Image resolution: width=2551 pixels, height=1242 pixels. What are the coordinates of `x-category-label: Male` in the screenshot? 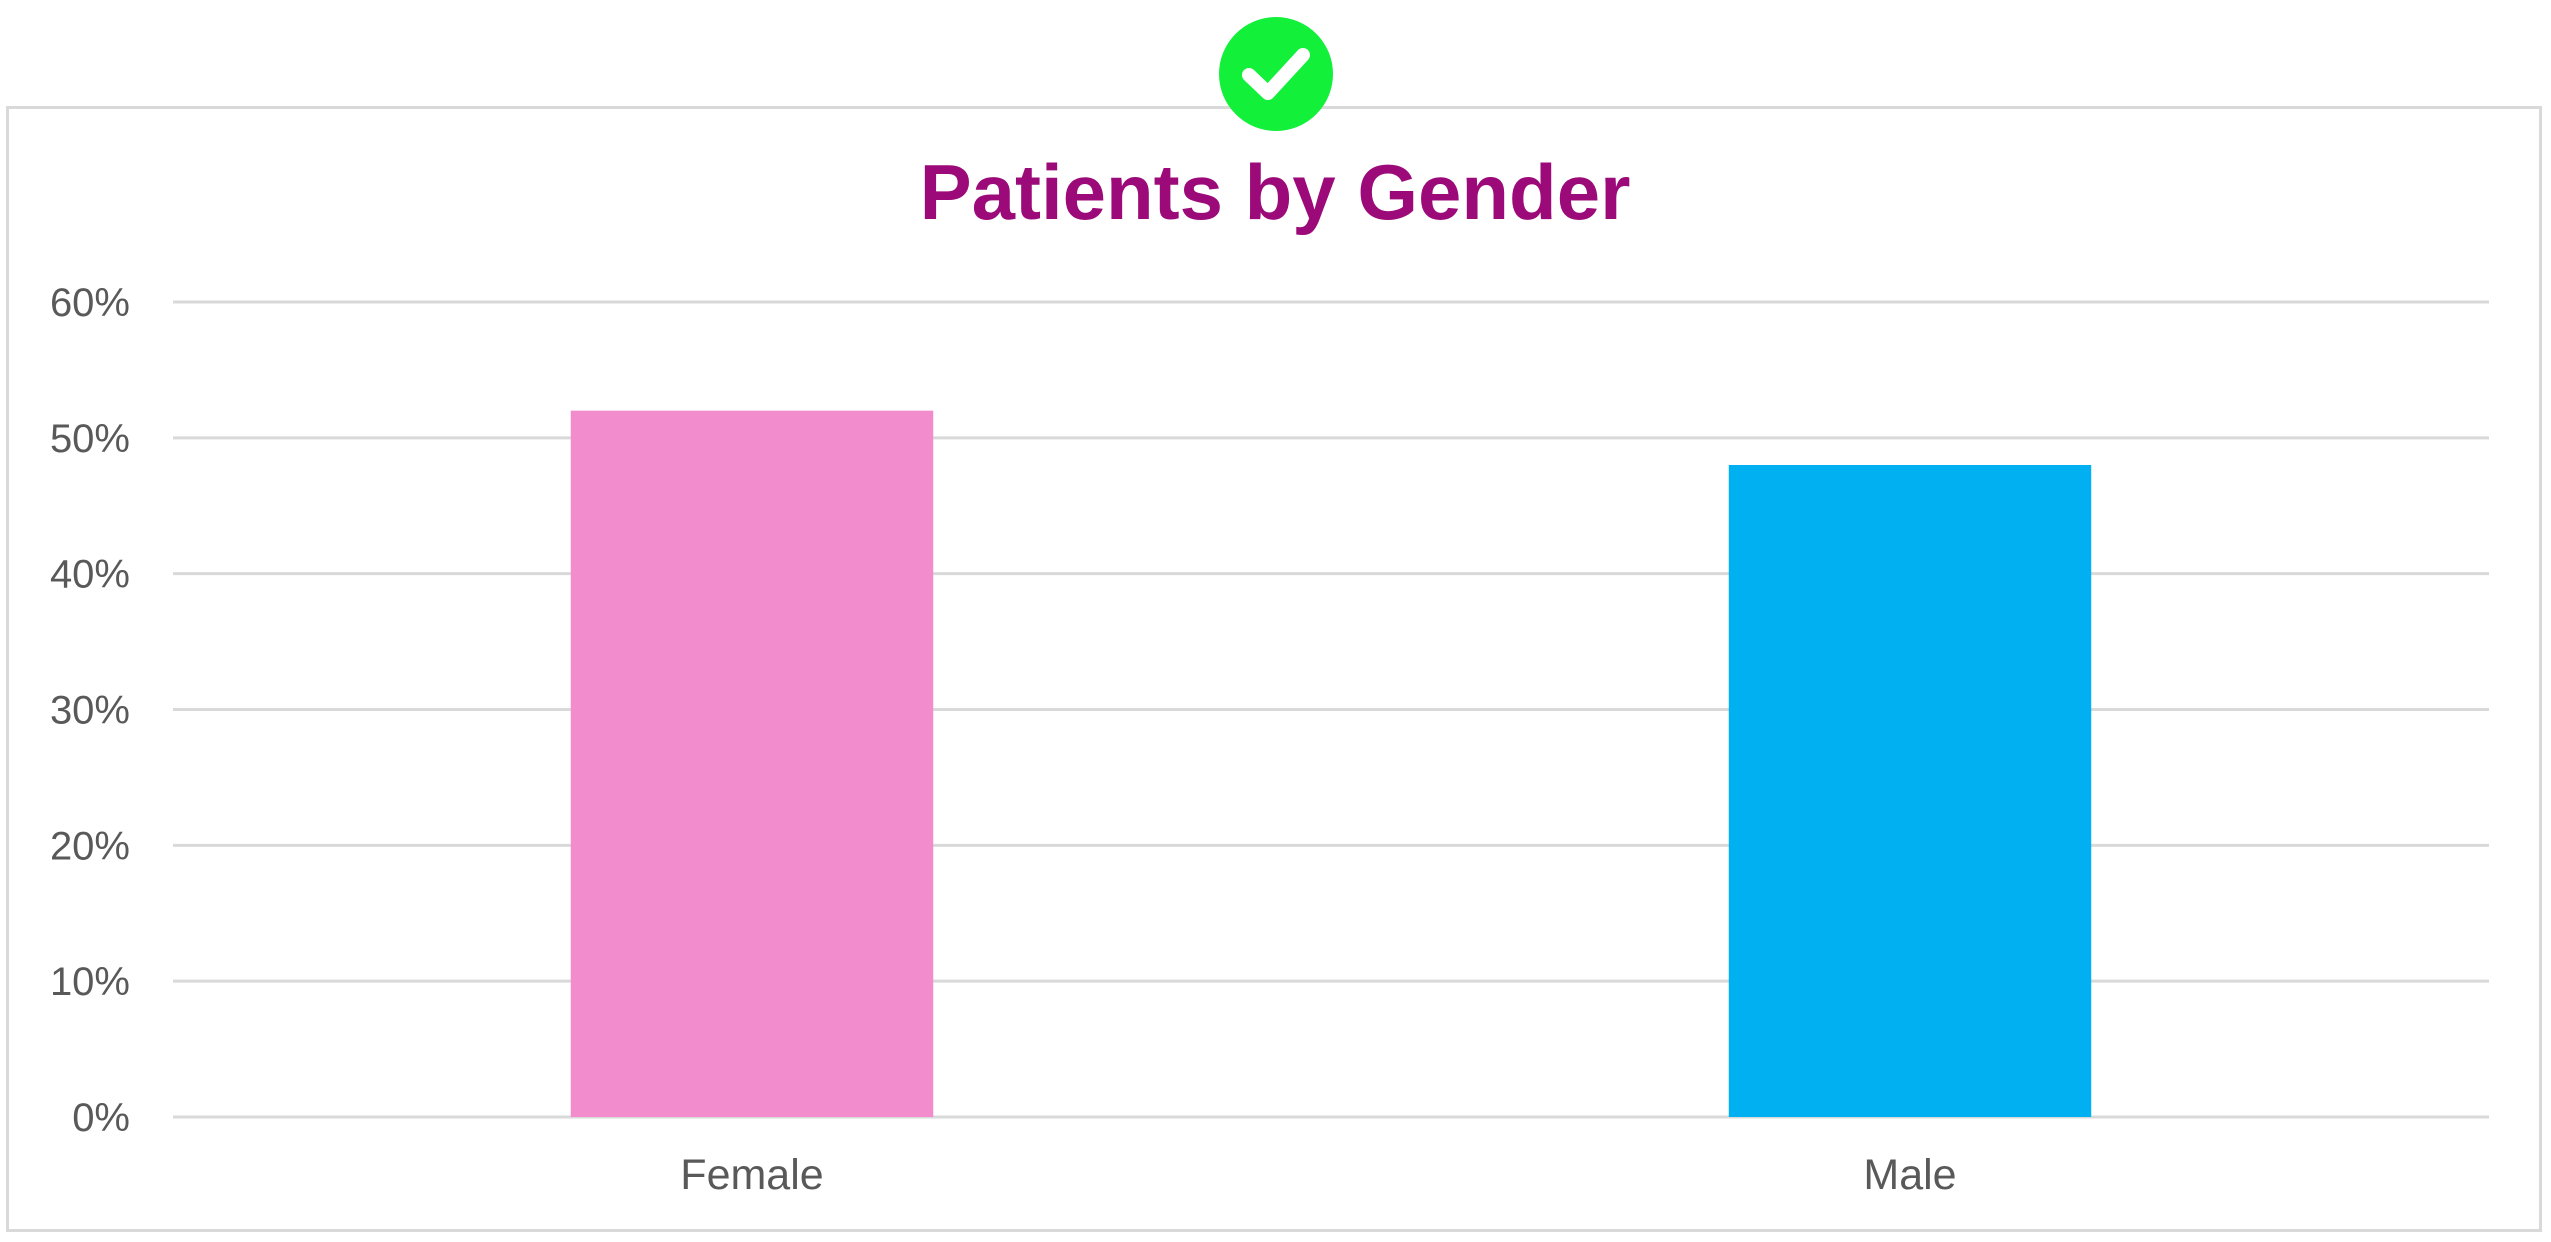 It's located at (1909, 1175).